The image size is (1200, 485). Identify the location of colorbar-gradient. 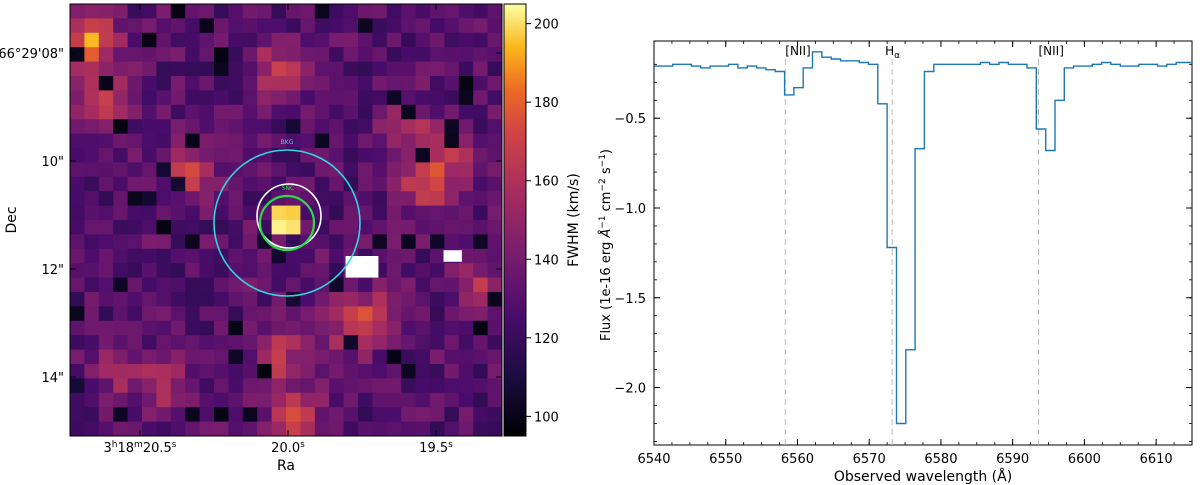
(515, 220).